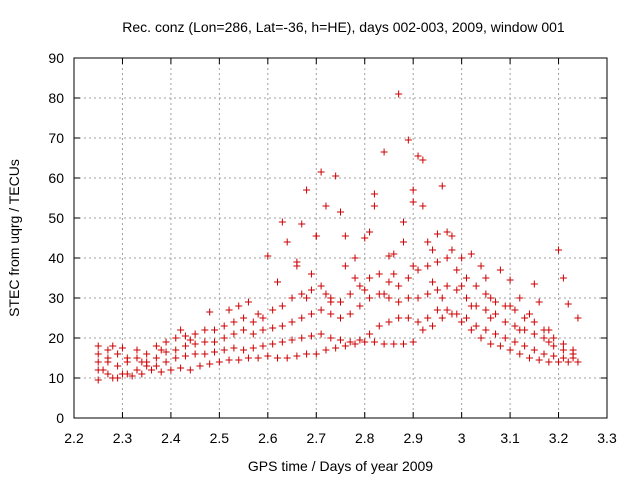  What do you see at coordinates (56, 178) in the screenshot?
I see `y-tick-label: 60` at bounding box center [56, 178].